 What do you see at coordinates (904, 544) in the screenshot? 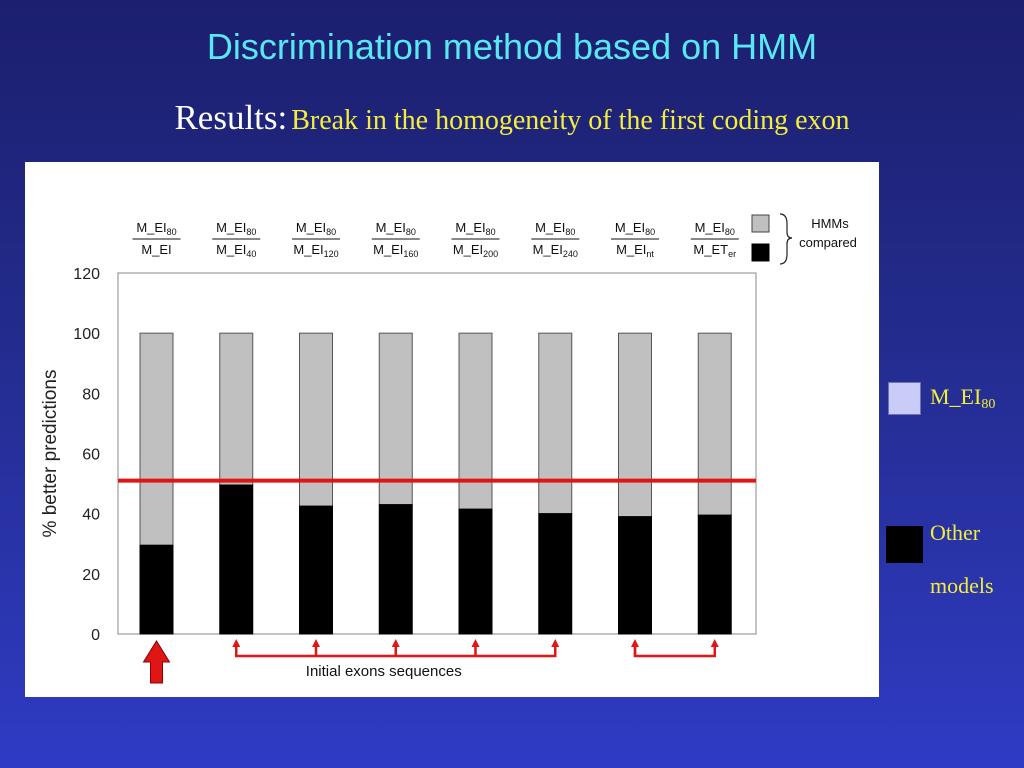
I see `legend-swatch-other-models` at bounding box center [904, 544].